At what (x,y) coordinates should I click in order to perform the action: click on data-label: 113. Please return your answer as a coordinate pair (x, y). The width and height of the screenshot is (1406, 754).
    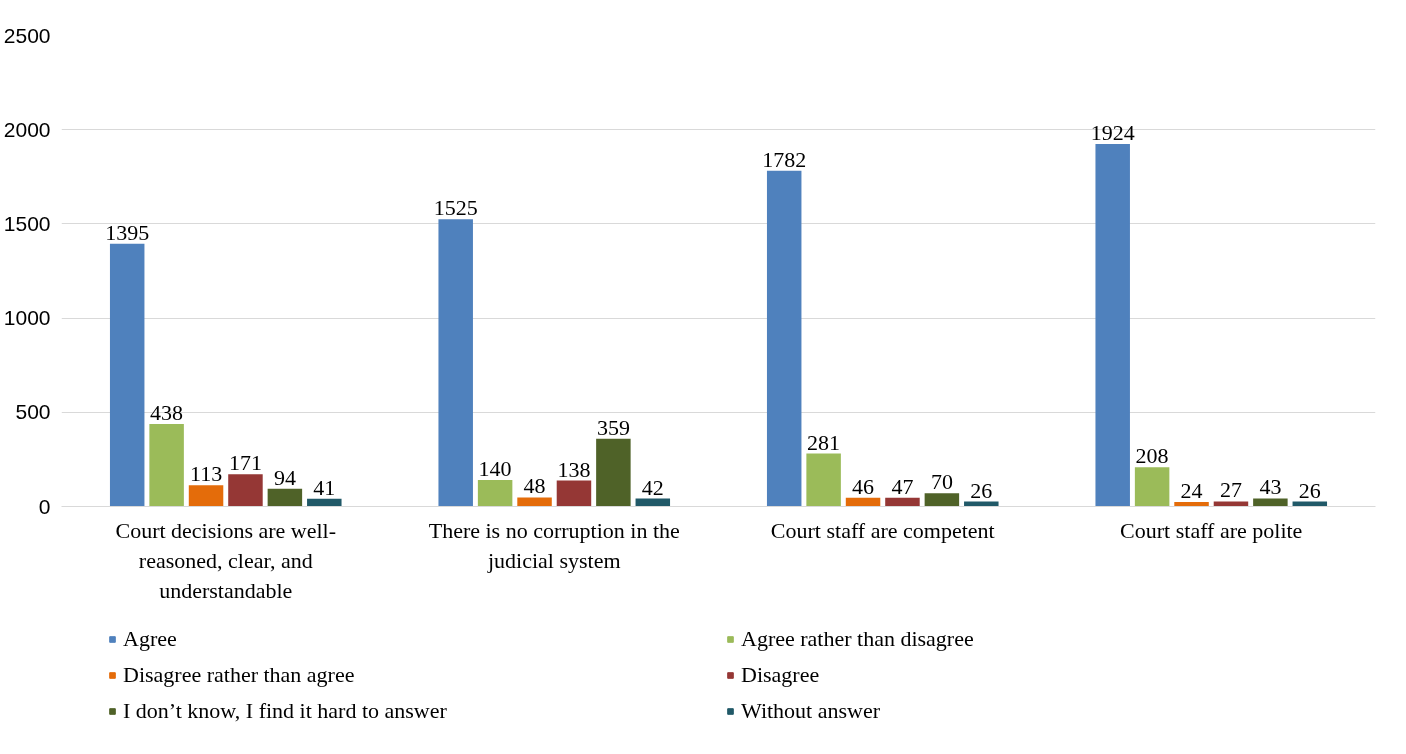
    Looking at the image, I should click on (206, 474).